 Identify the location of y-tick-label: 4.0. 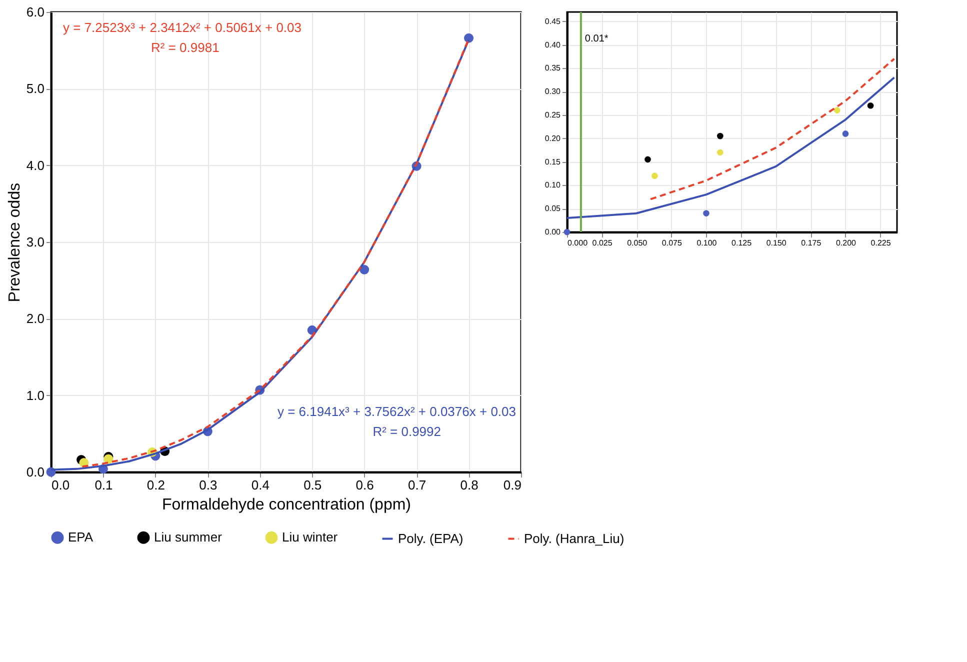
(35, 165).